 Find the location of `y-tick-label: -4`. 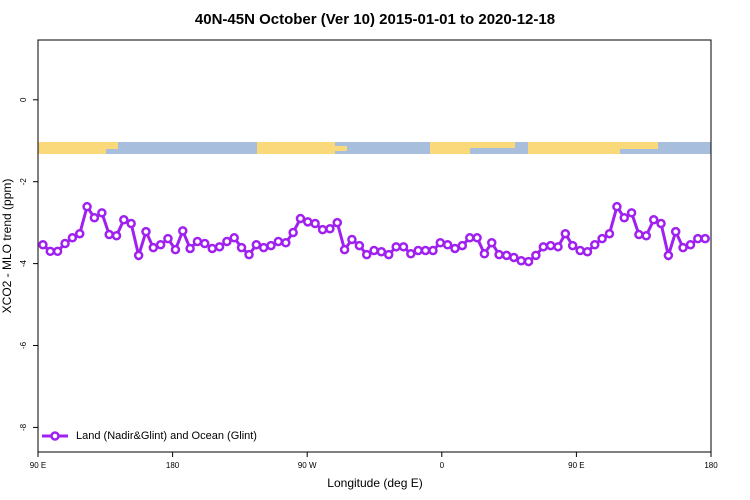

y-tick-label: -4 is located at coordinates (23, 264).